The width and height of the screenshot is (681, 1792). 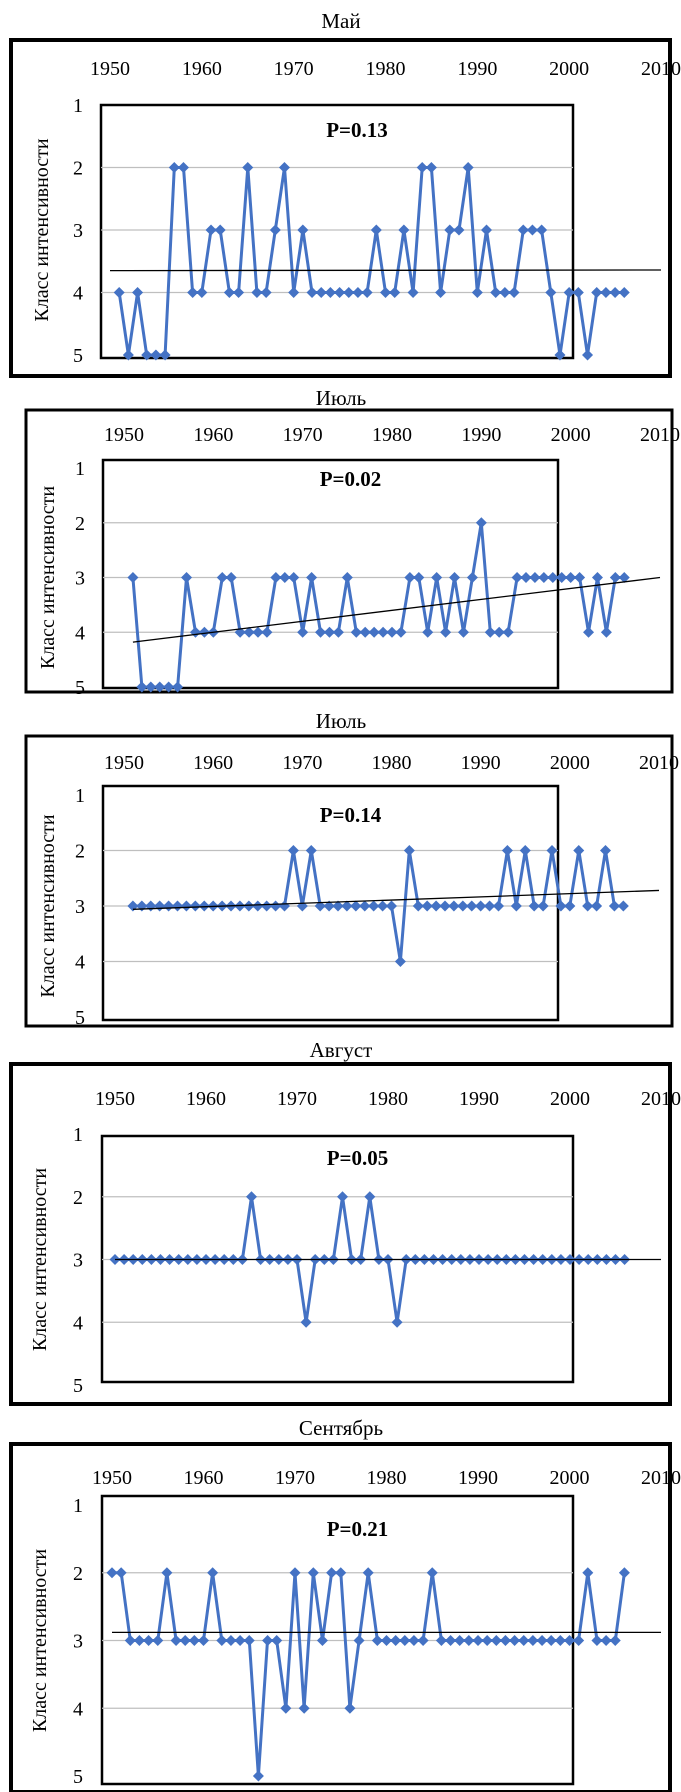 What do you see at coordinates (80, 688) in the screenshot?
I see `y-tick-label: 5` at bounding box center [80, 688].